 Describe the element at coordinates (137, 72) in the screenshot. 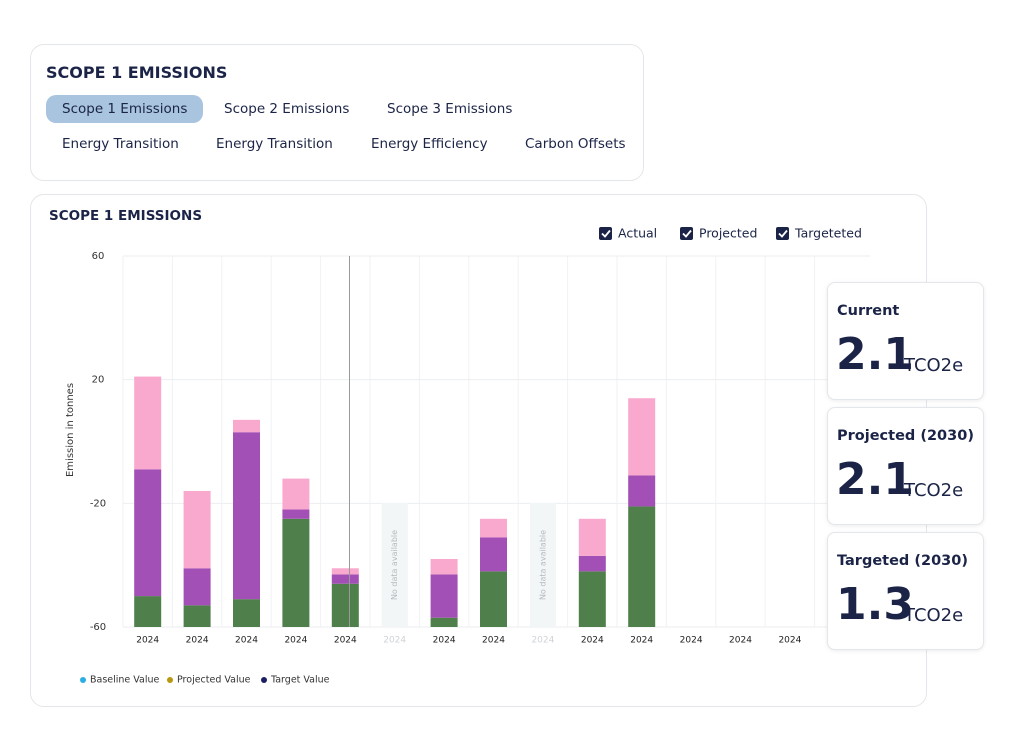

I see `tabs-title: SCOPE 1 EMISSIONS` at that location.